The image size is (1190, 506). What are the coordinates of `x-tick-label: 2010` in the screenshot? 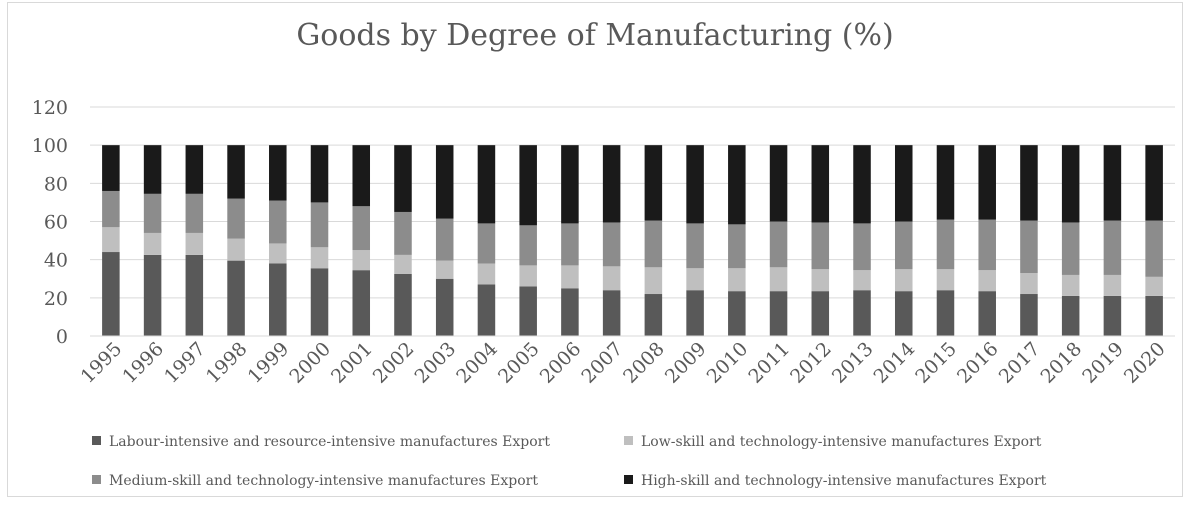 It's located at (728, 363).